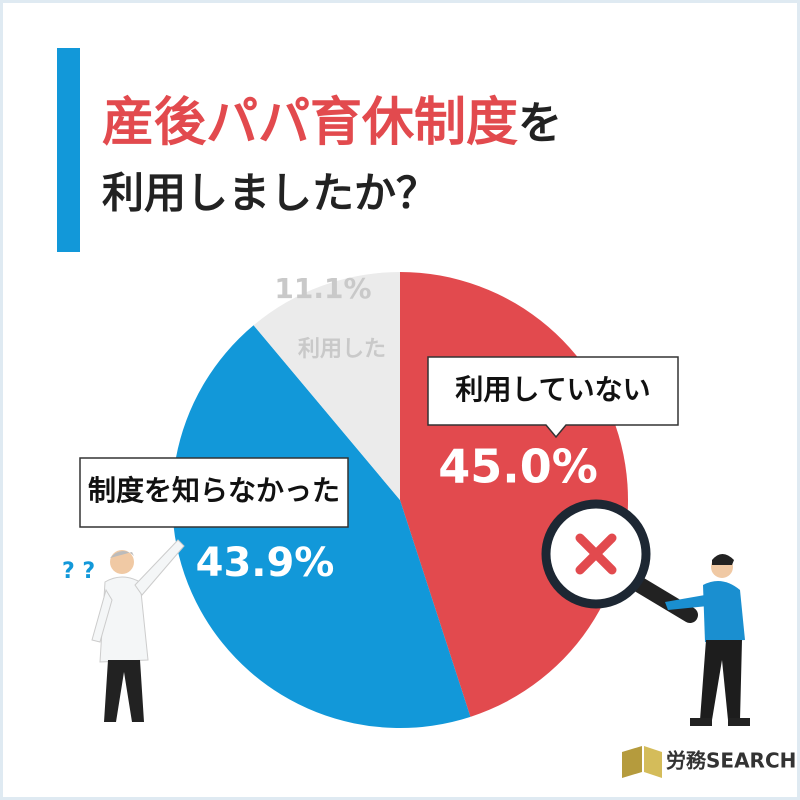  What do you see at coordinates (619, 561) in the screenshot?
I see `magnifier` at bounding box center [619, 561].